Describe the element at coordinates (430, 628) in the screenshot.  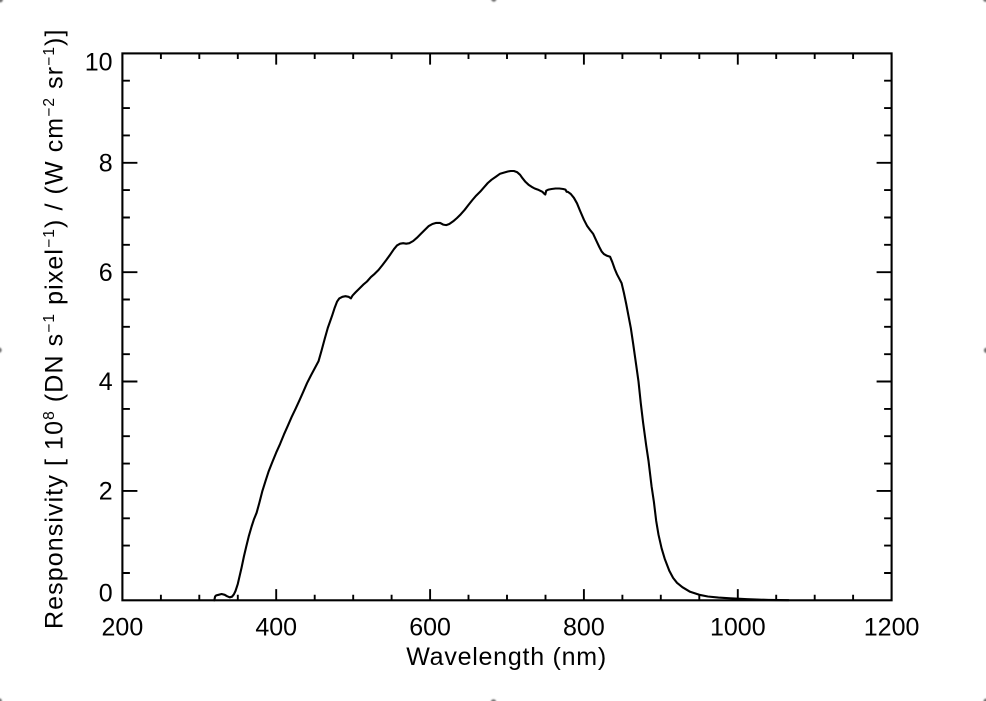
I see `svg-text: 600` at that location.